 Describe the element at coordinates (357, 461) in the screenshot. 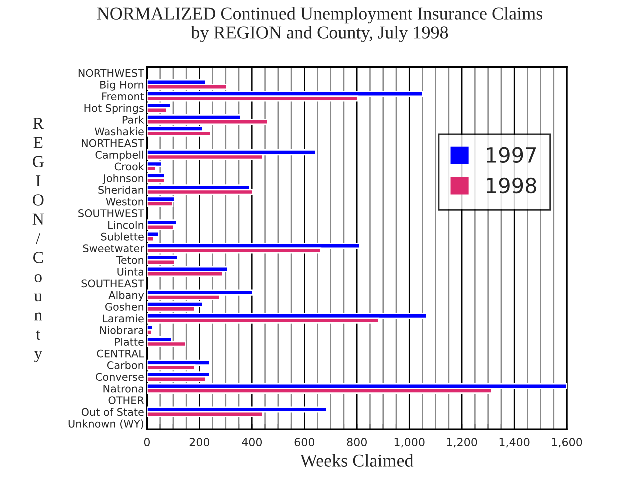

I see `x-axis-title: Weeks Claimed` at that location.